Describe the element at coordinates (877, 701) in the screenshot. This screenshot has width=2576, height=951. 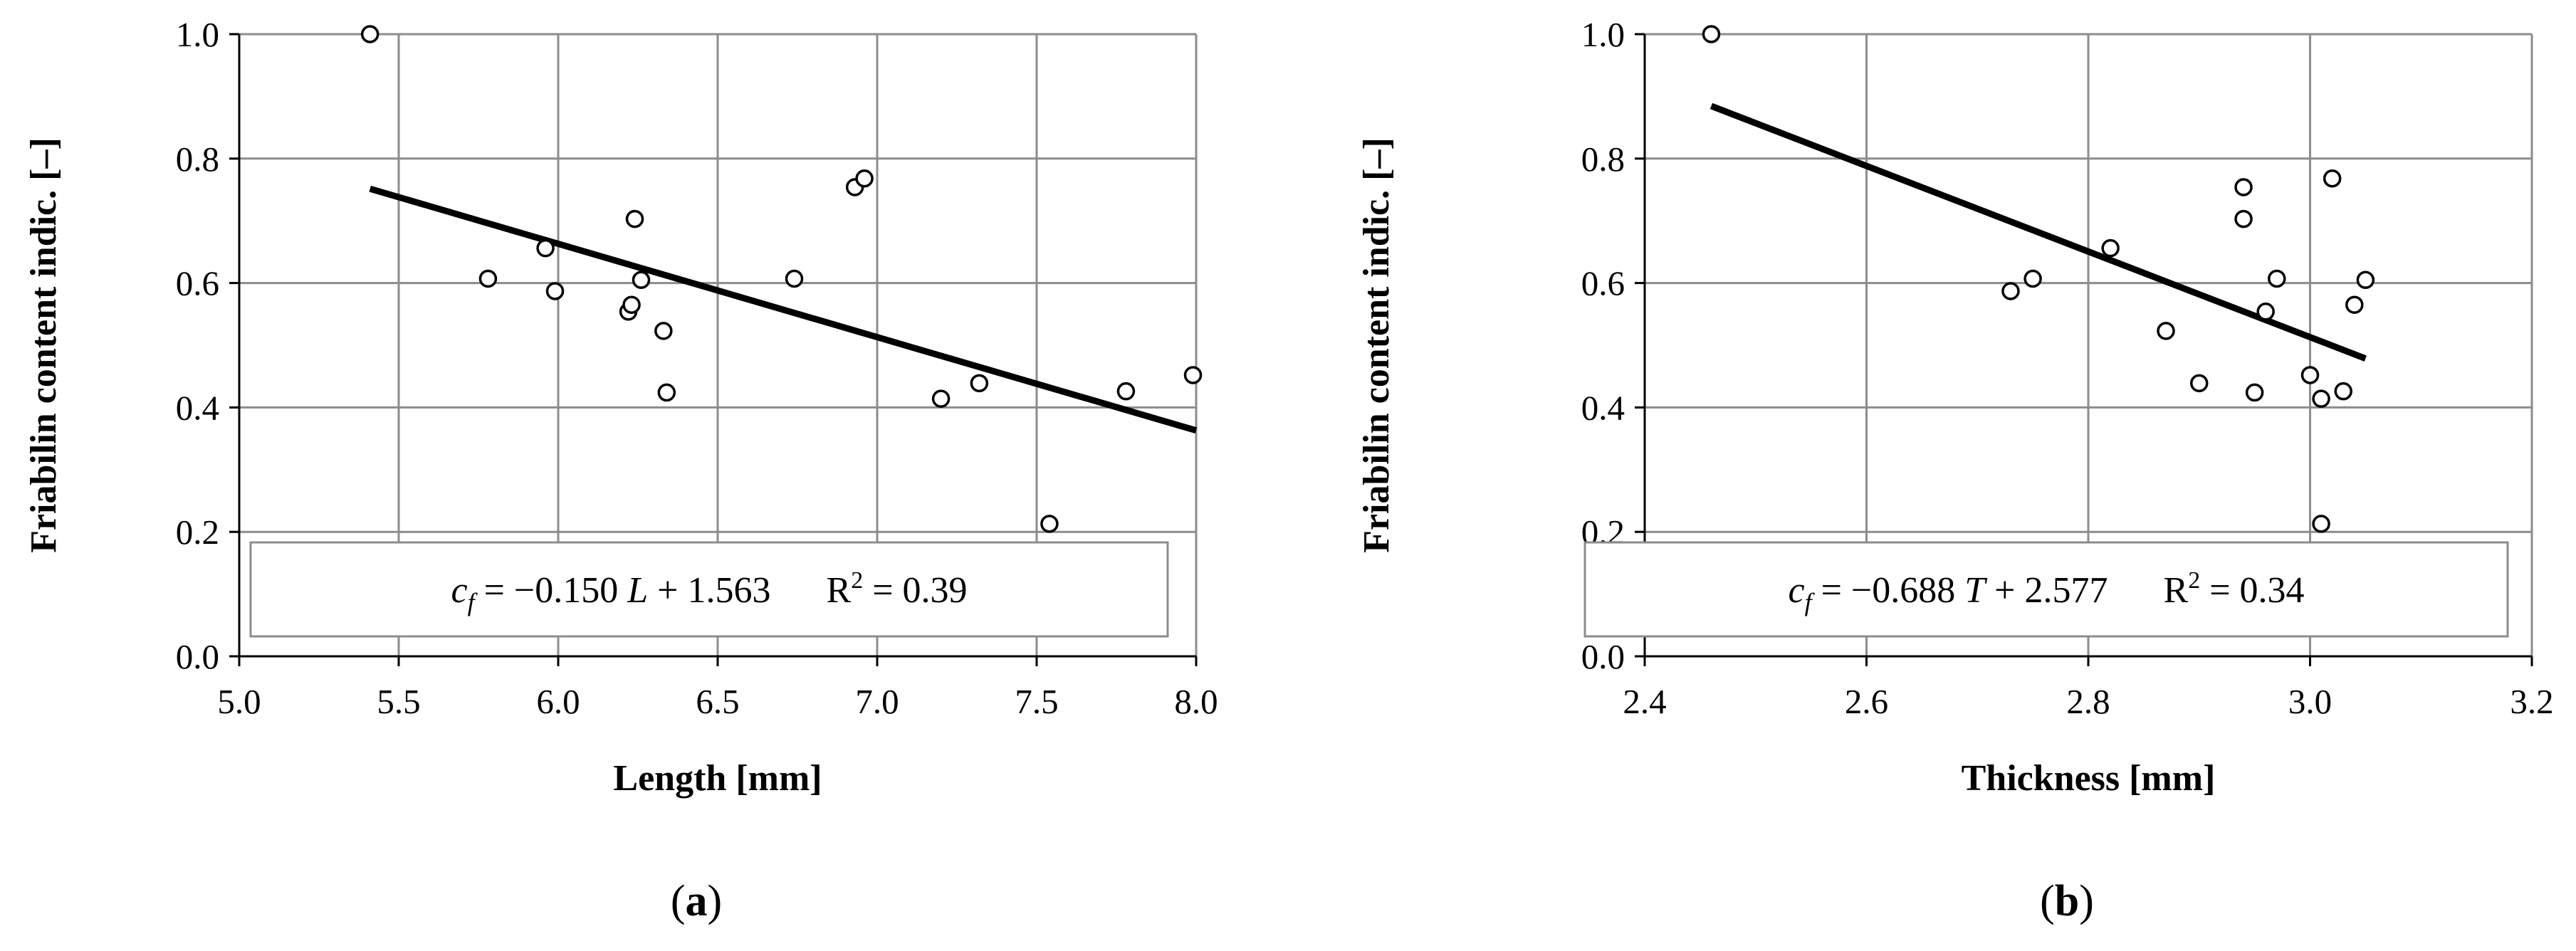
I see `x-tick-label: 7.0` at that location.